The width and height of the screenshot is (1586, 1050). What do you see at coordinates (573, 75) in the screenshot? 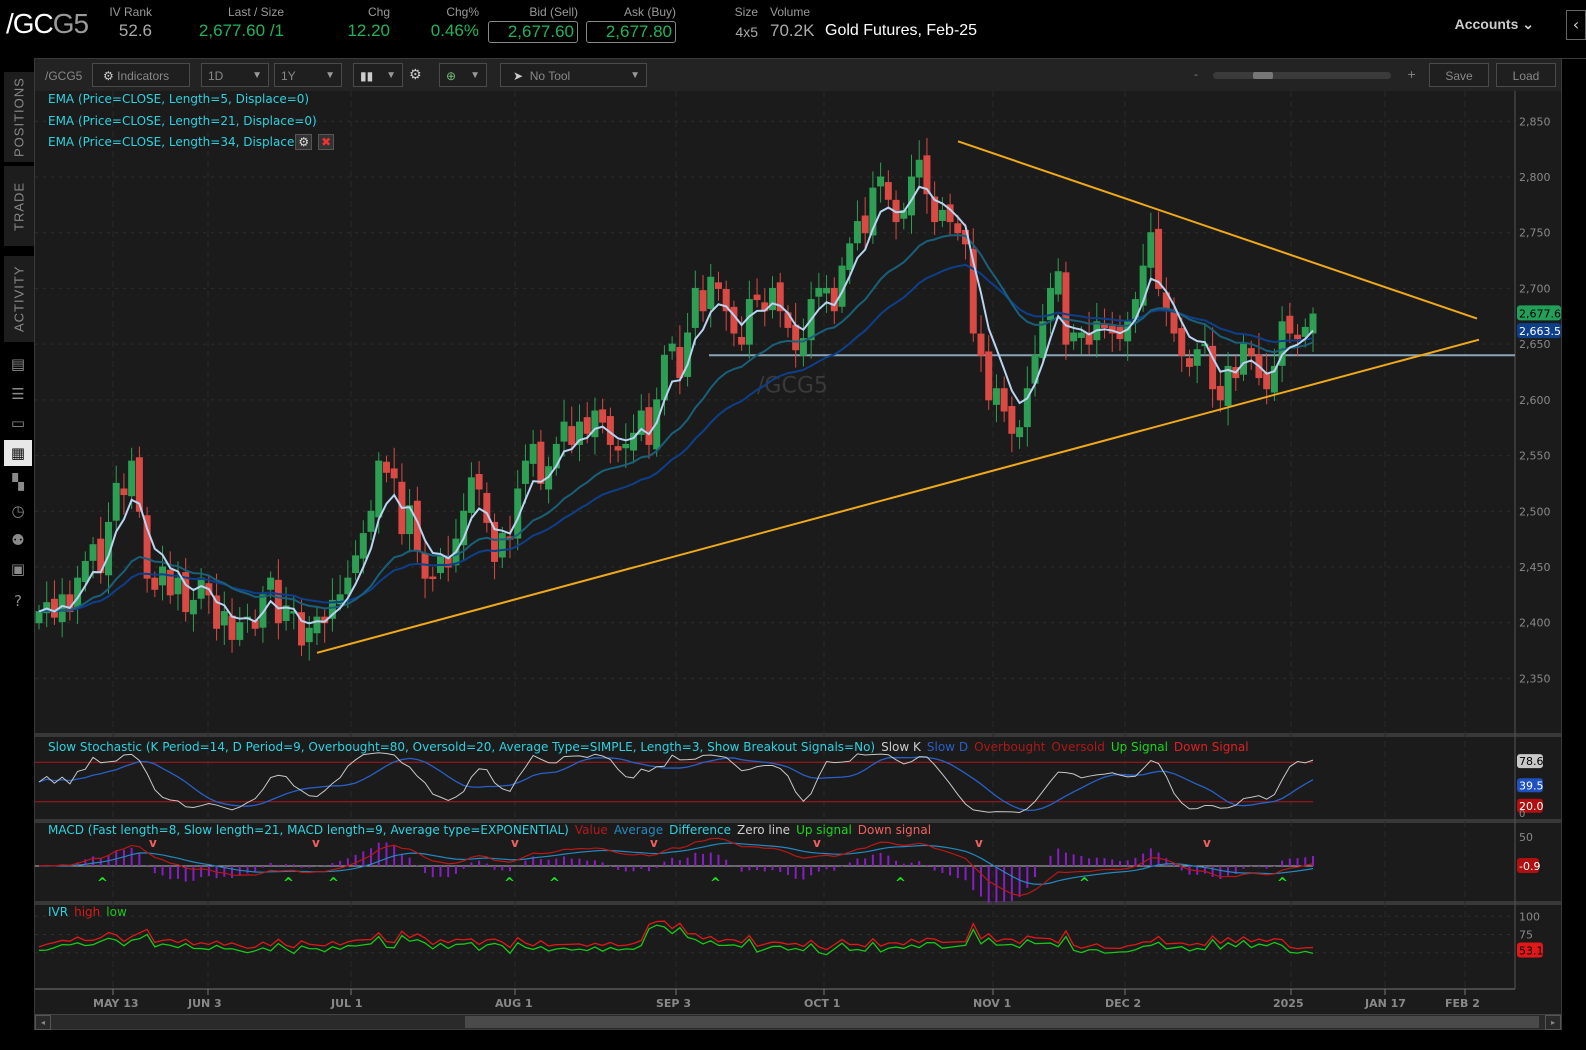
I see `tool-select: ➤ No Tool ▼` at bounding box center [573, 75].